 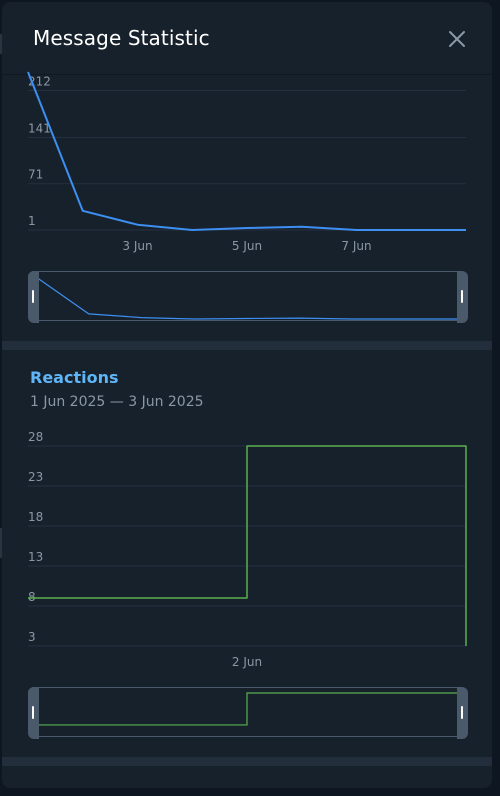 What do you see at coordinates (121, 38) in the screenshot?
I see `modal-title: Message Statistic` at bounding box center [121, 38].